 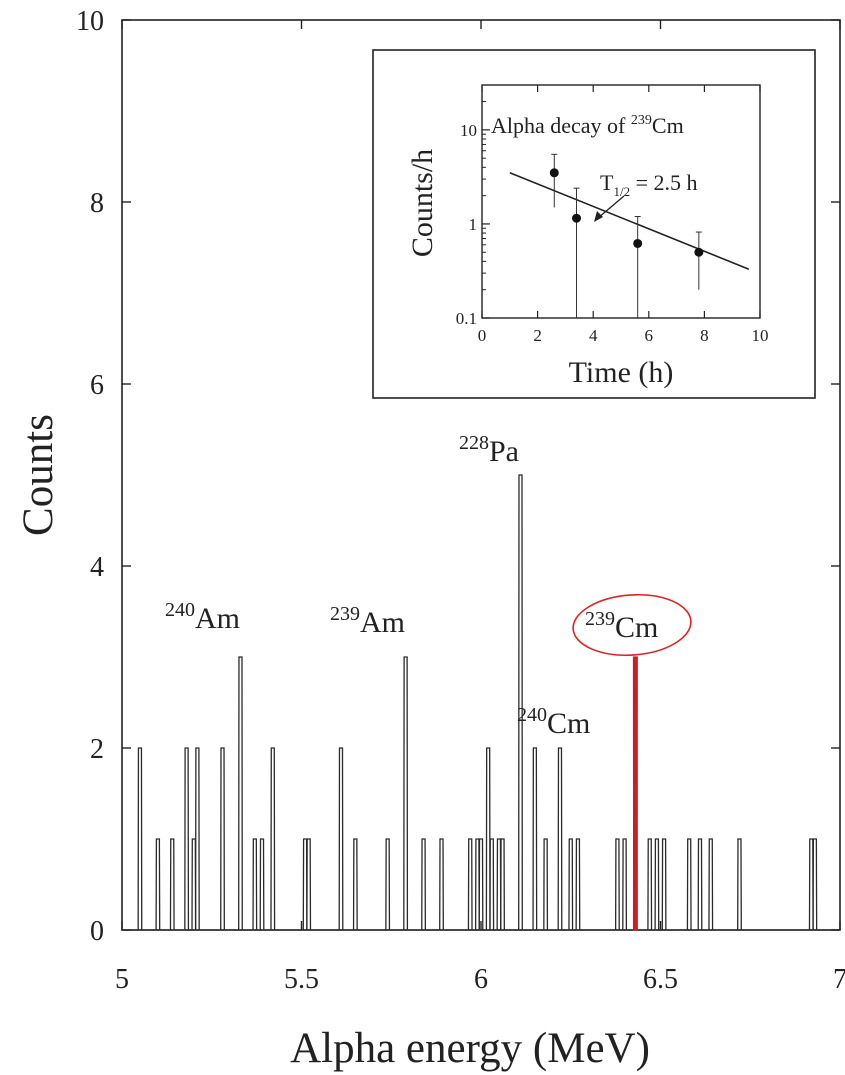 I want to click on inset-x-axis-label: Time (h), so click(x=621, y=372).